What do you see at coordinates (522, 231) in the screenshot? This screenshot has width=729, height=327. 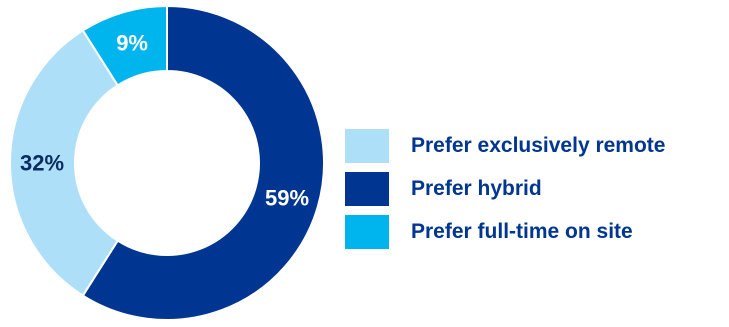 I see `legend-label-full-time-on-site: Prefer full-time on site` at bounding box center [522, 231].